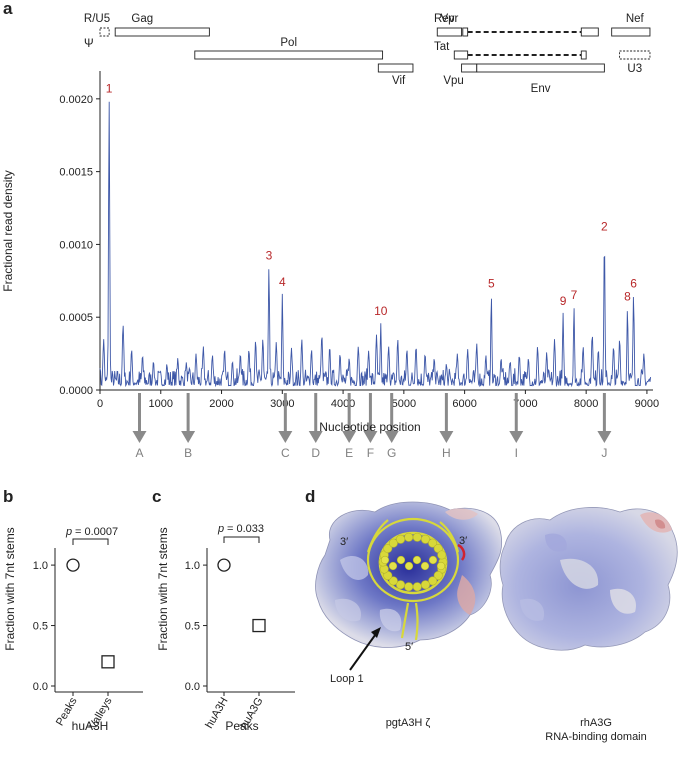 This screenshot has height=764, width=685. I want to click on peak-label: 3, so click(269, 256).